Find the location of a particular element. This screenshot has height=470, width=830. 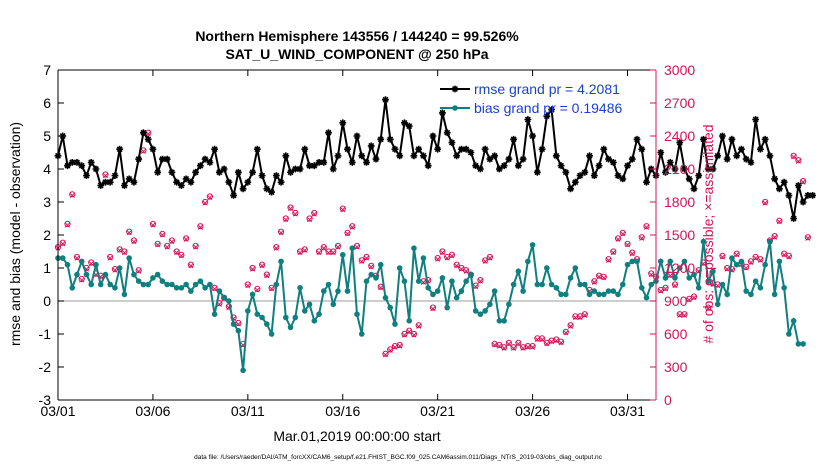

legend-bias-marker is located at coordinates (455, 108).